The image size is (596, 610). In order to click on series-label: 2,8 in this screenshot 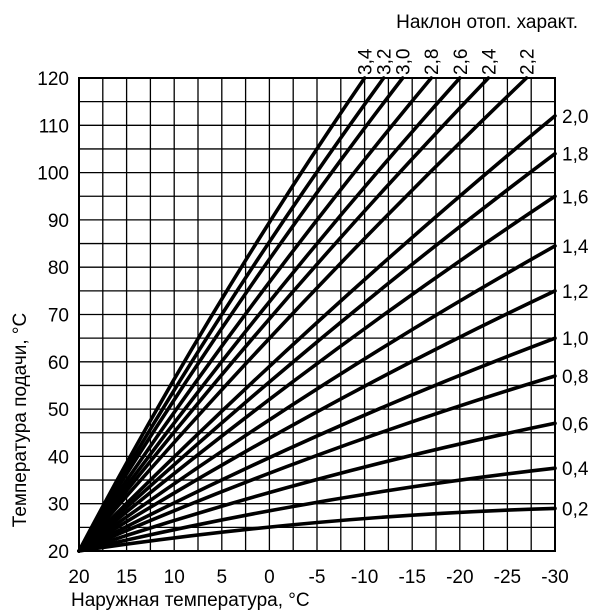, I will do `click(432, 62)`.